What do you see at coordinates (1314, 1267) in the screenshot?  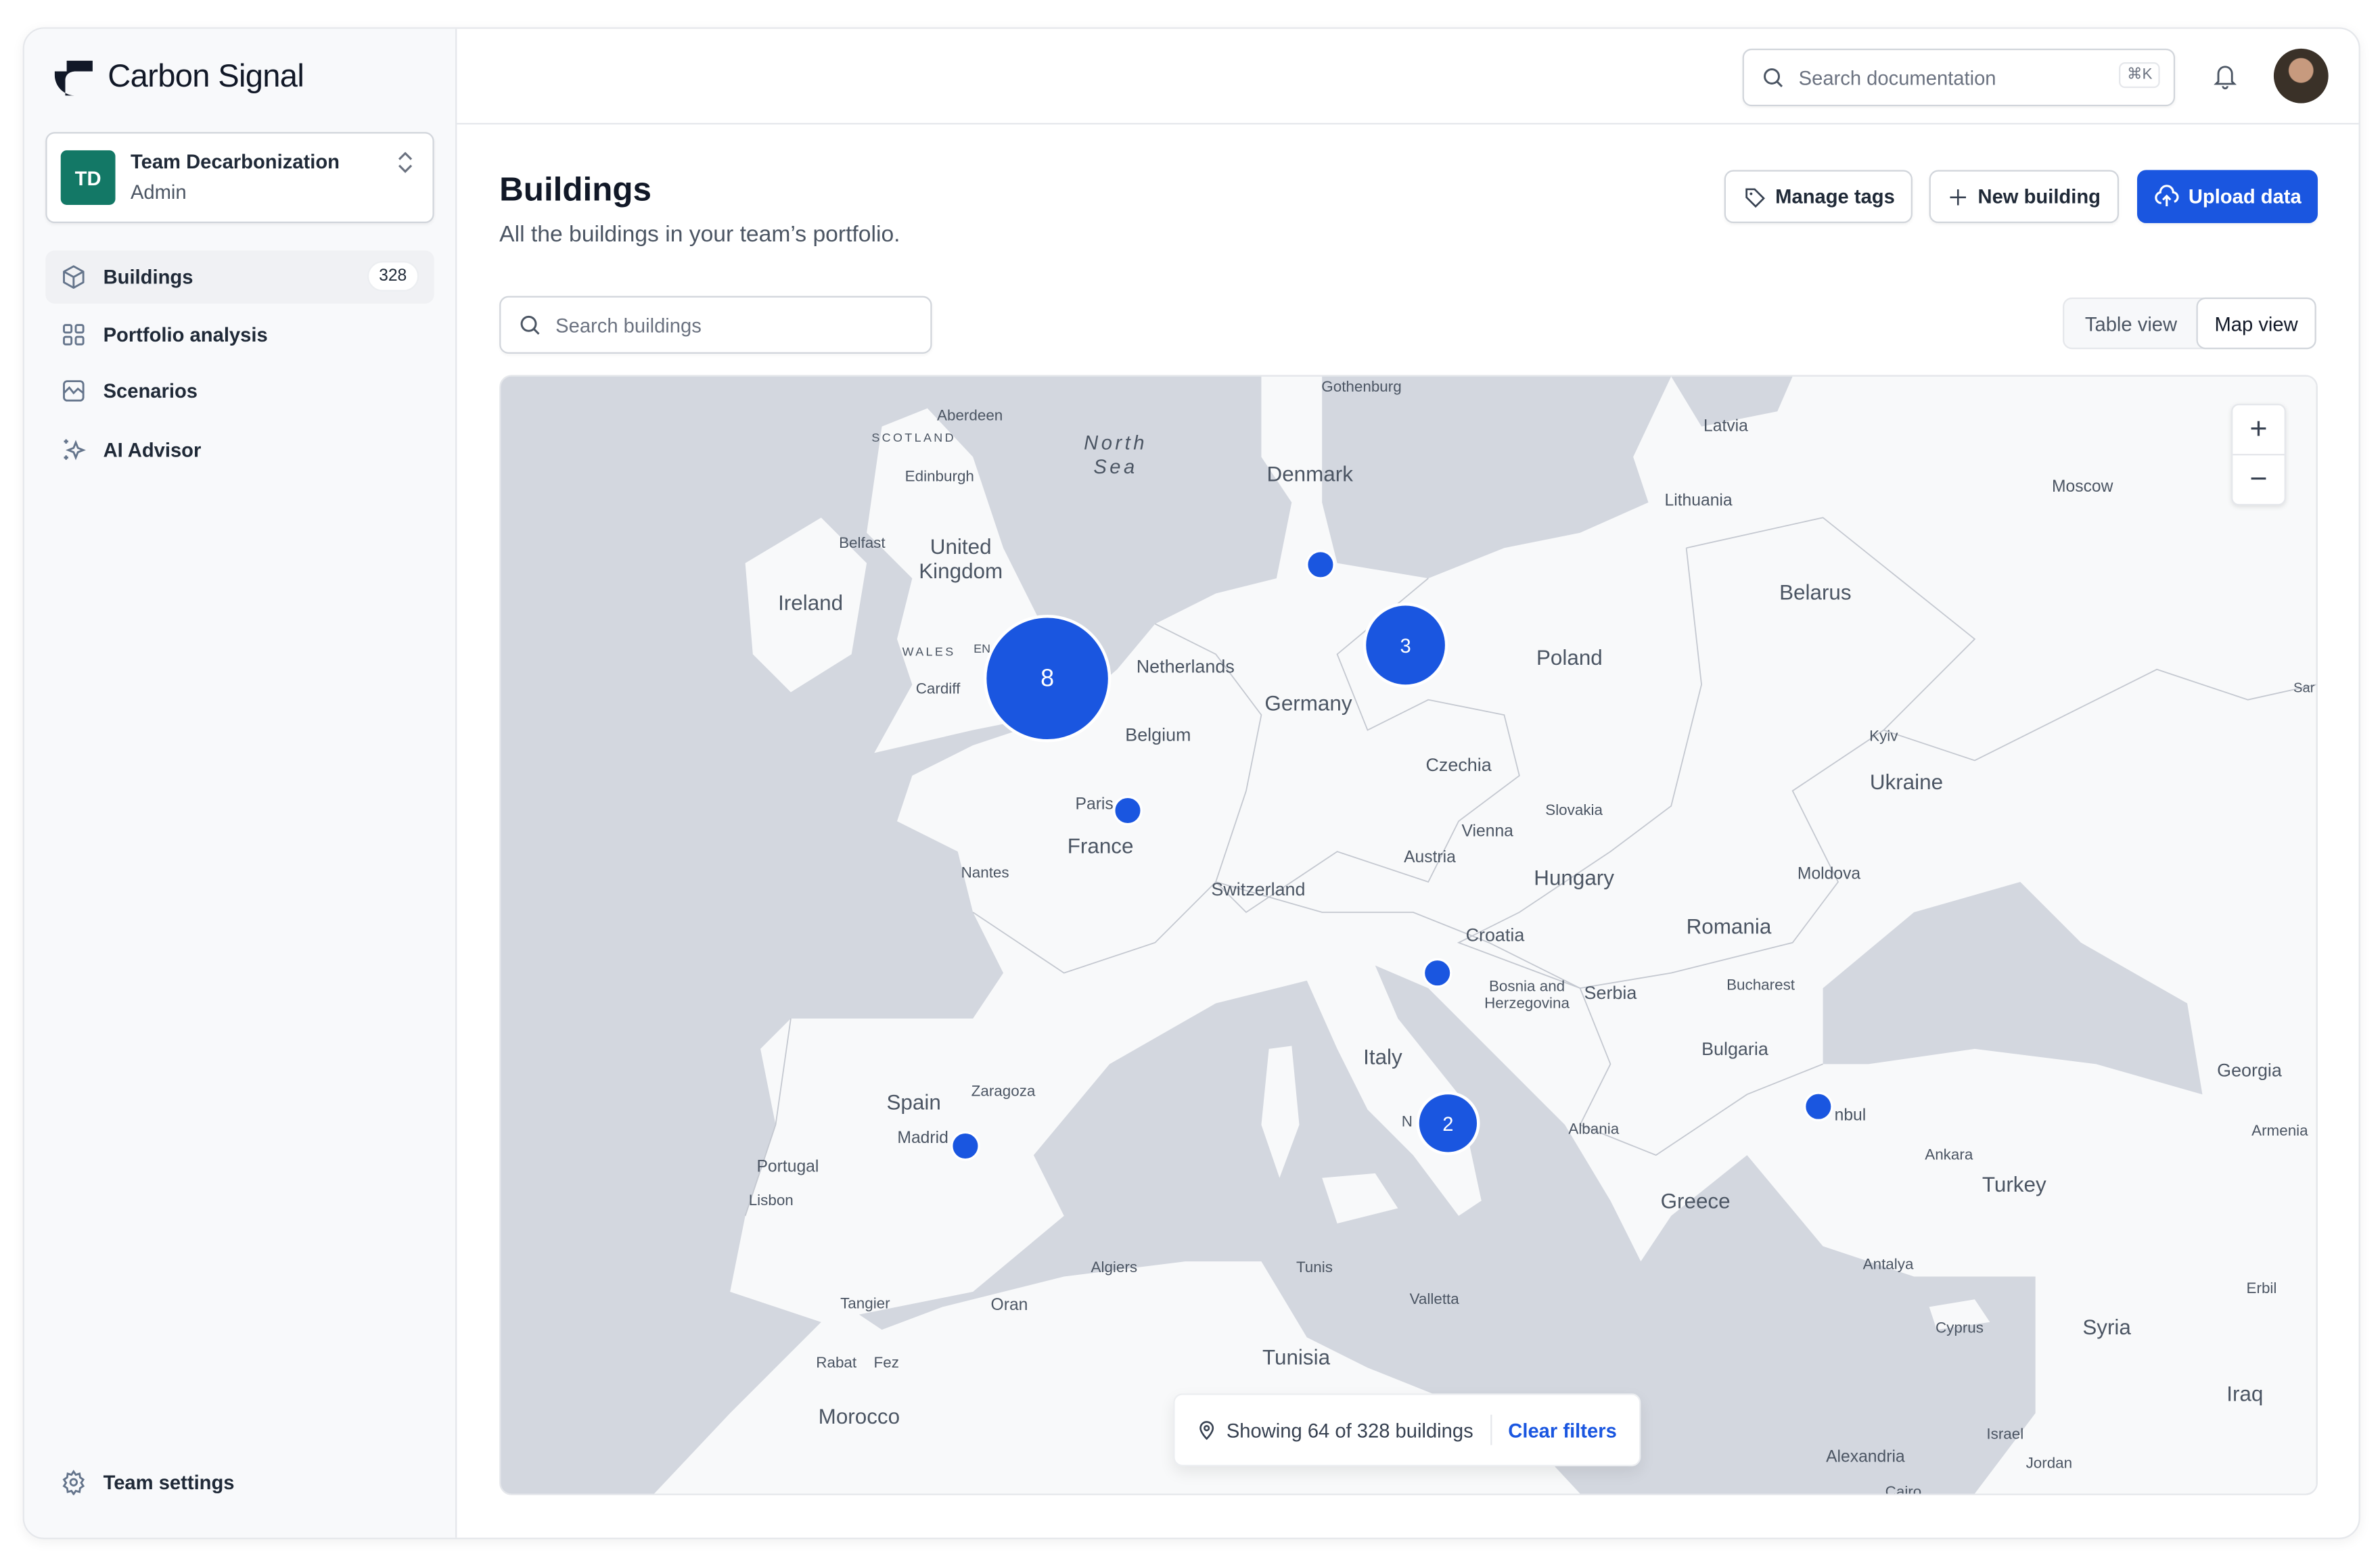 I see `map-label: Tunis` at bounding box center [1314, 1267].